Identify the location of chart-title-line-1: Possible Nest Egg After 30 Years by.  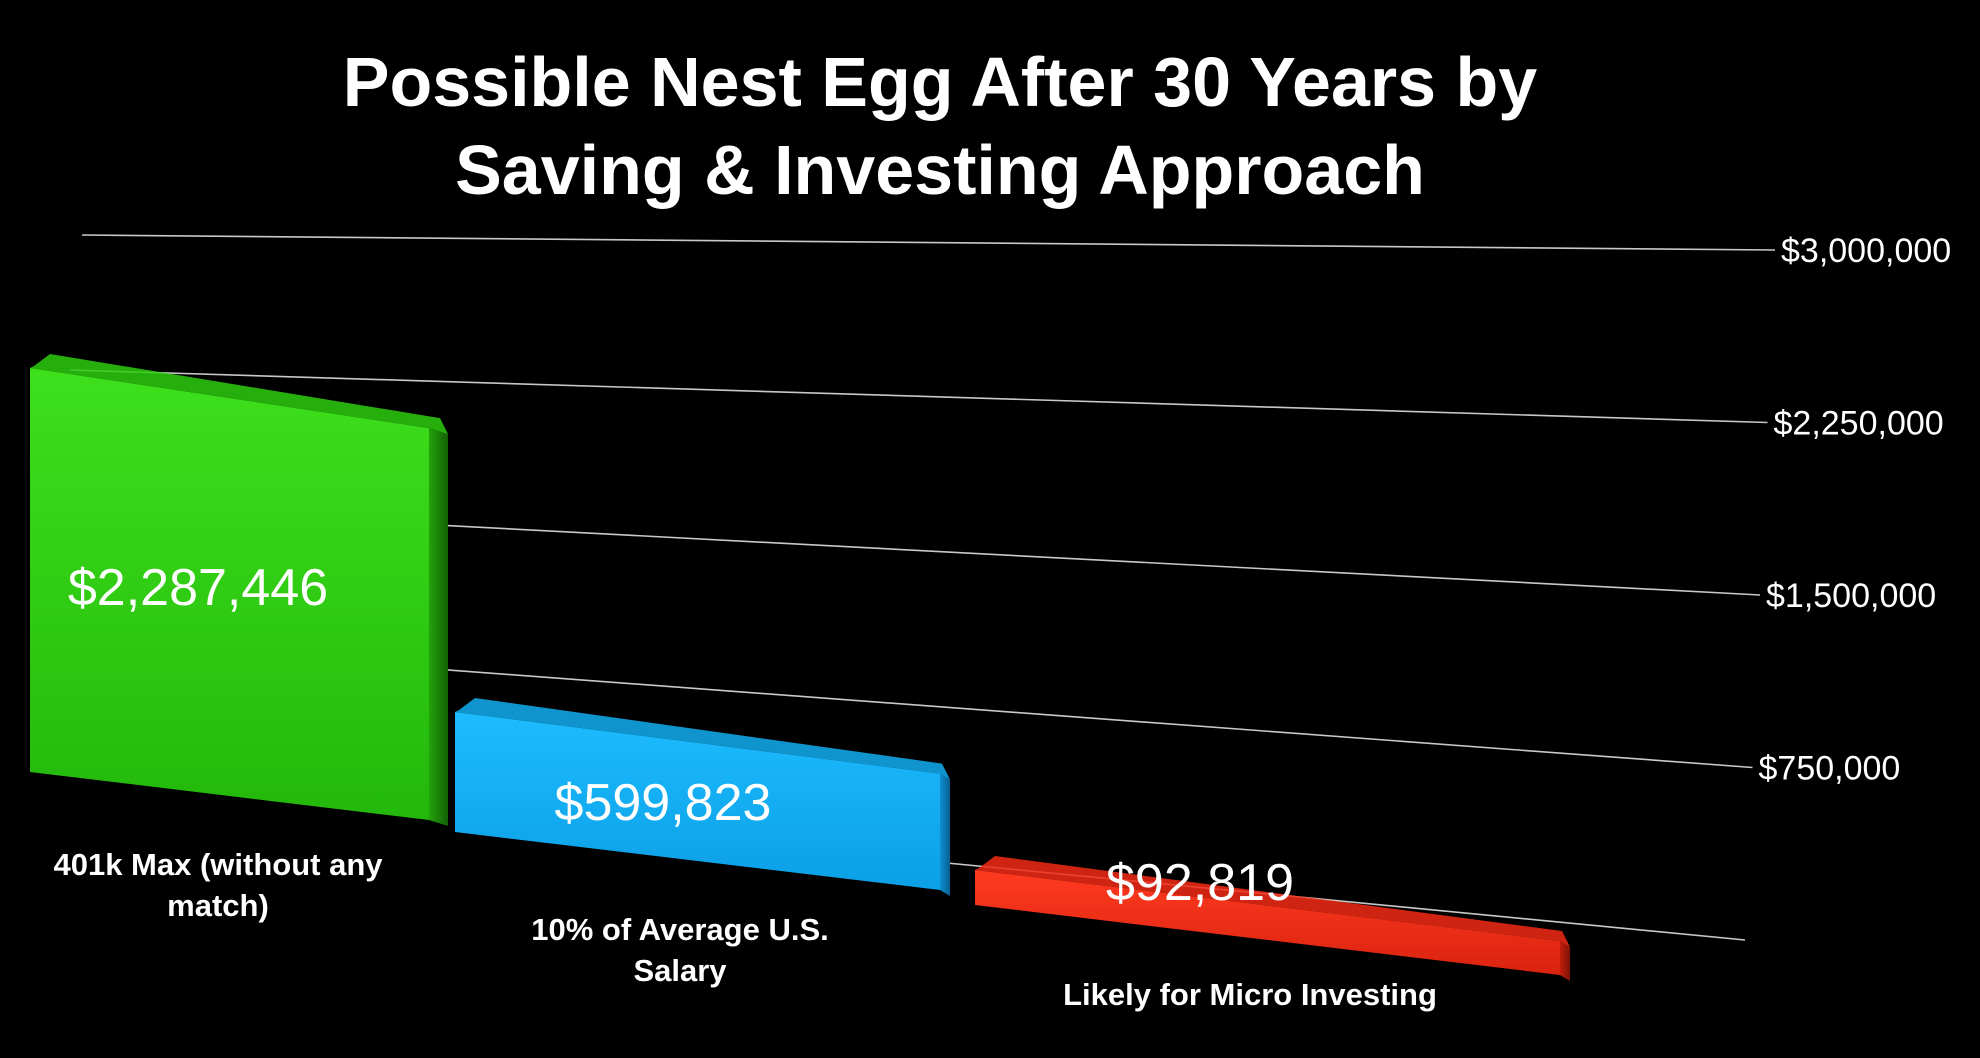
(940, 82).